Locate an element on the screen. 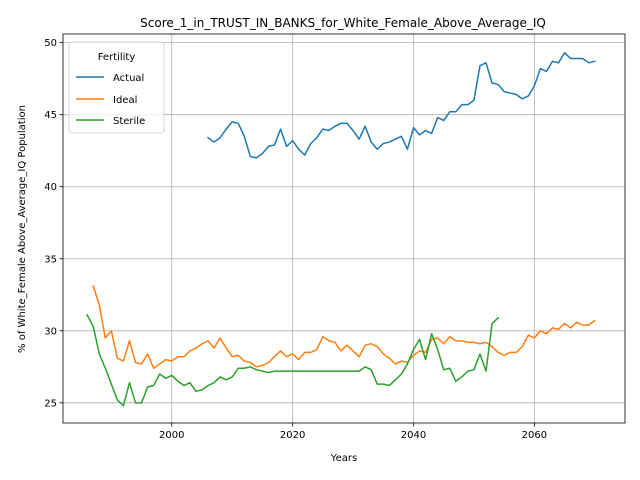  series-line-sterile is located at coordinates (293, 360).